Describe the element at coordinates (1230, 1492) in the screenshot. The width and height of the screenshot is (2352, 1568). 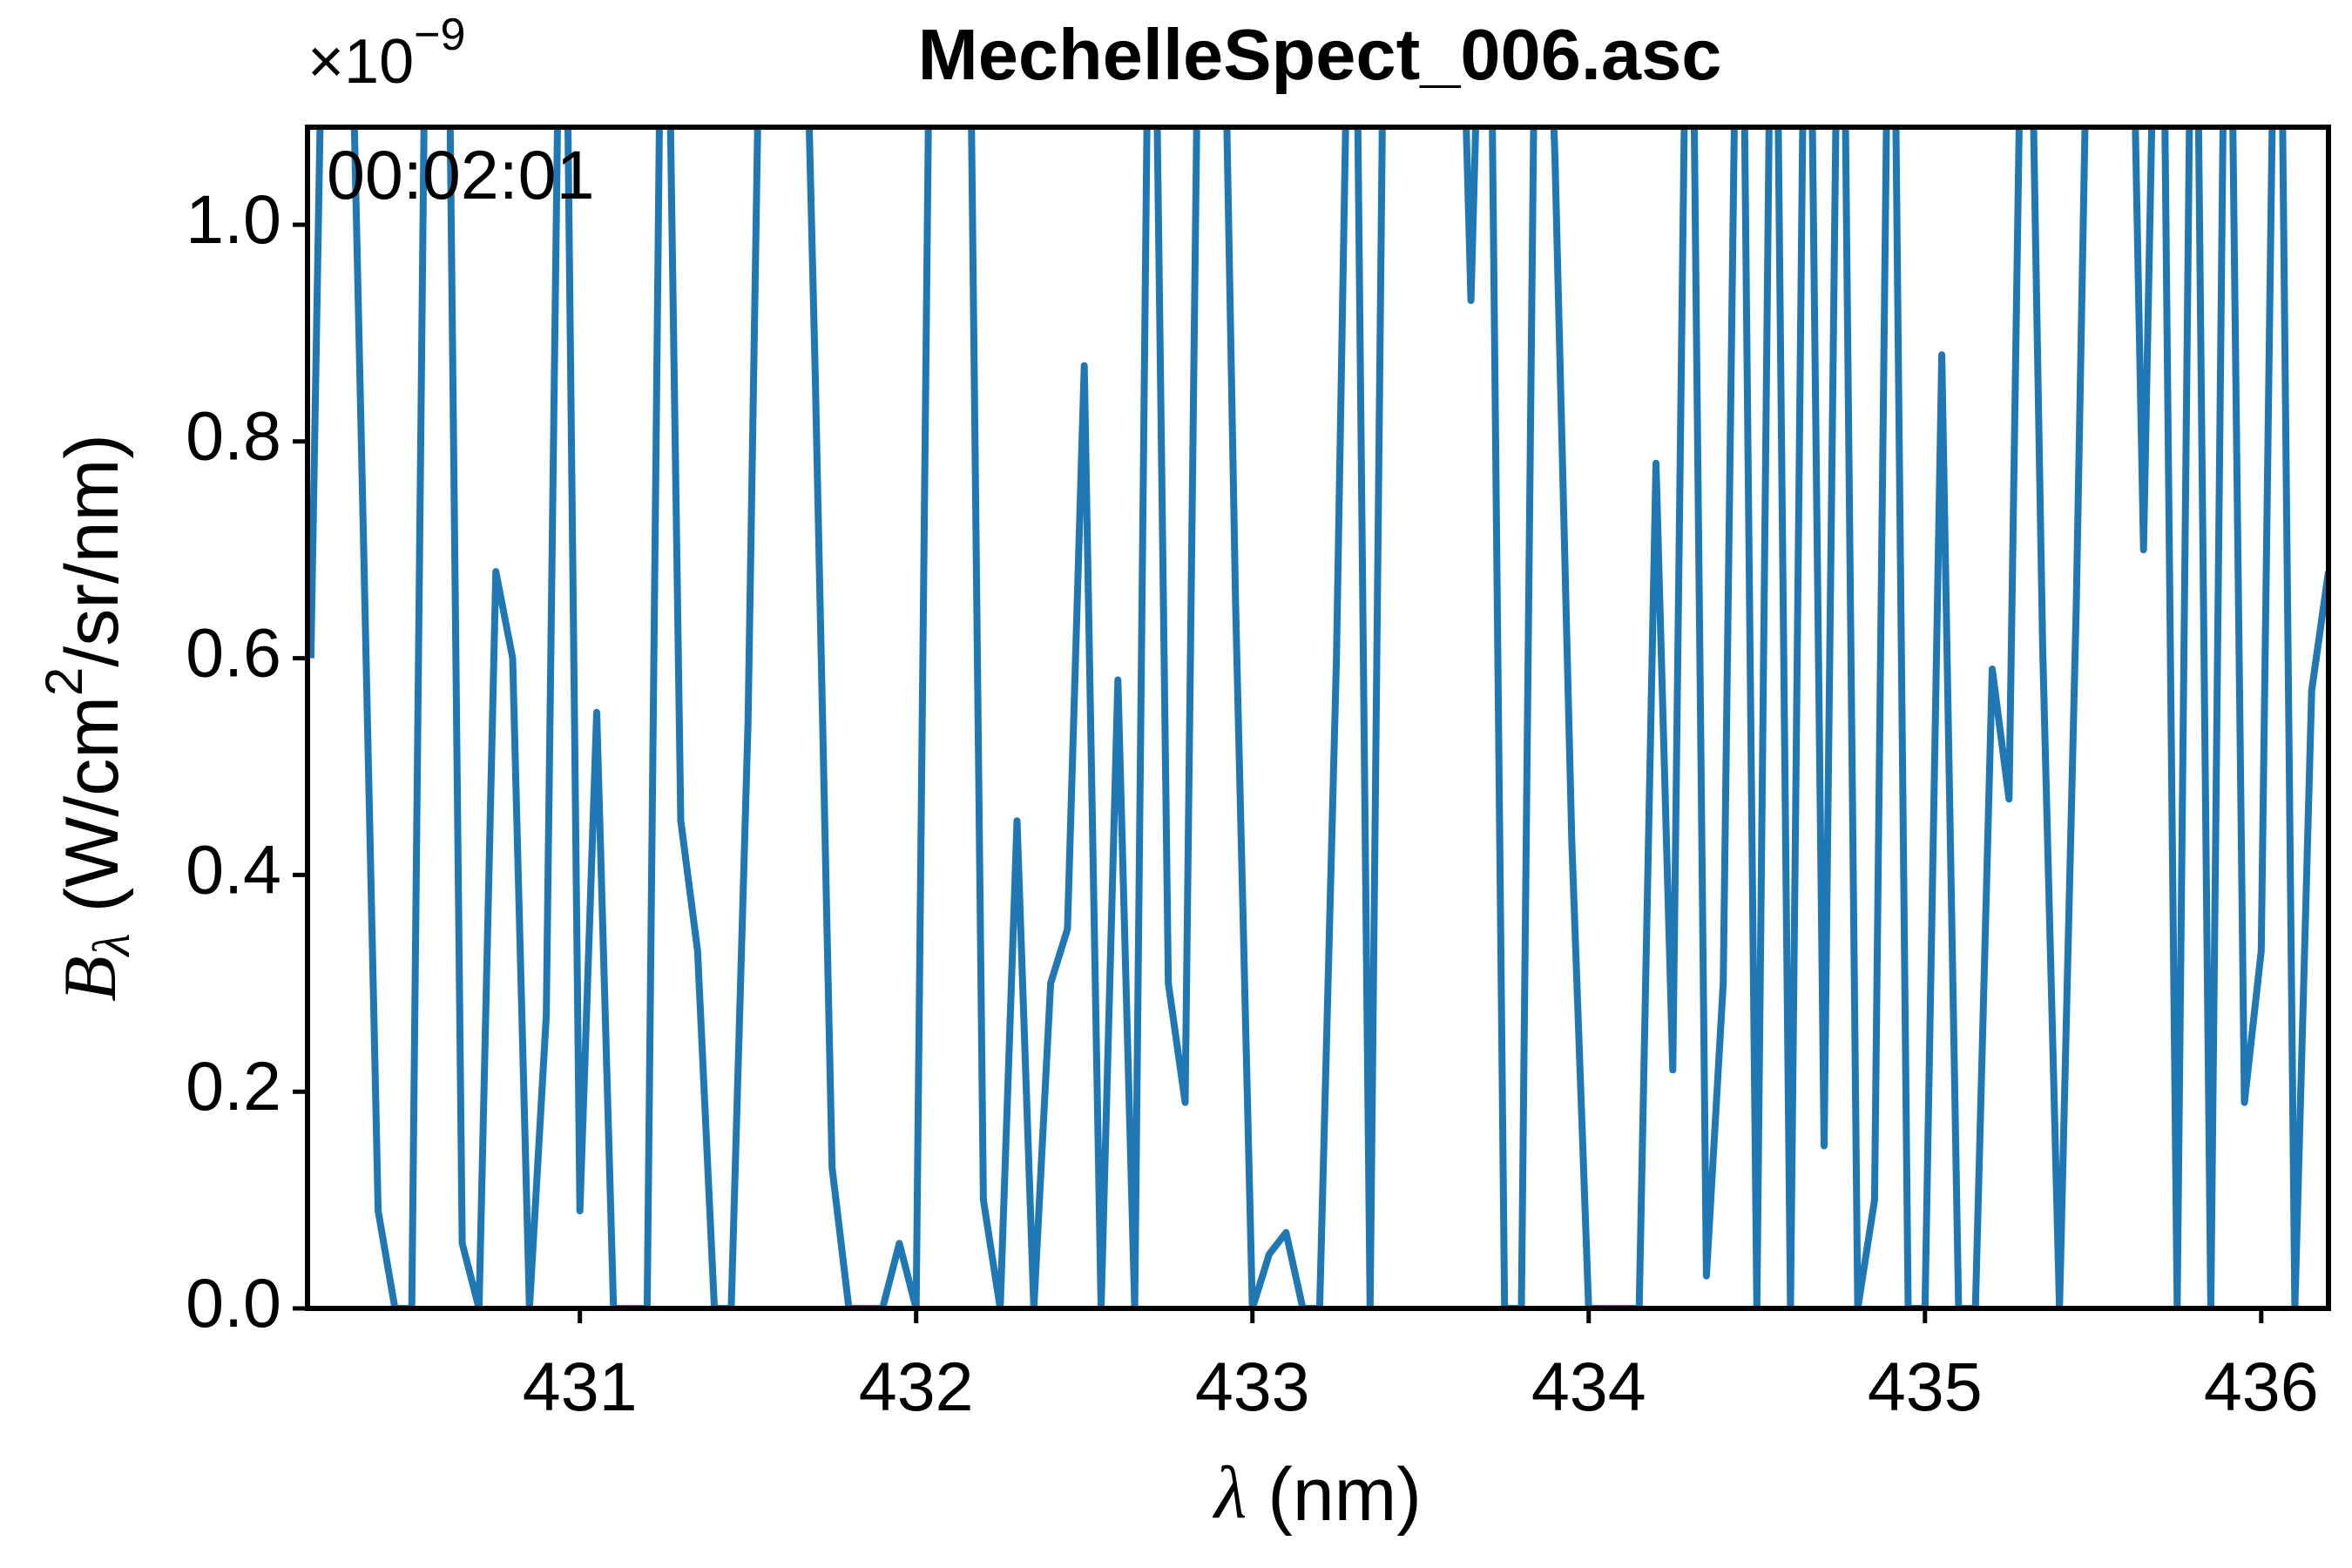
I see `x-label-symbol: λ` at that location.